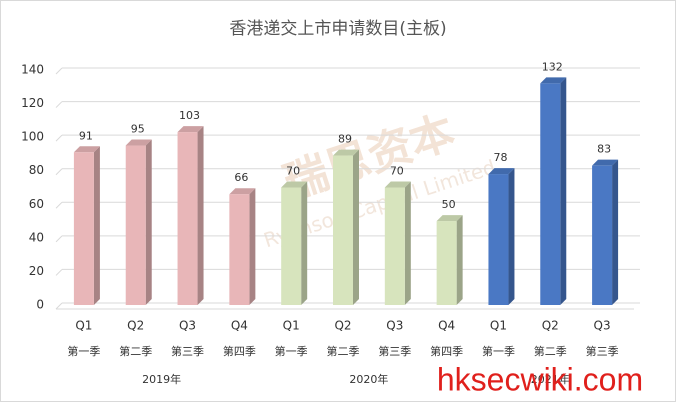 The height and width of the screenshot is (402, 676). Describe the element at coordinates (36, 271) in the screenshot. I see `y-tick-label: 20` at that location.